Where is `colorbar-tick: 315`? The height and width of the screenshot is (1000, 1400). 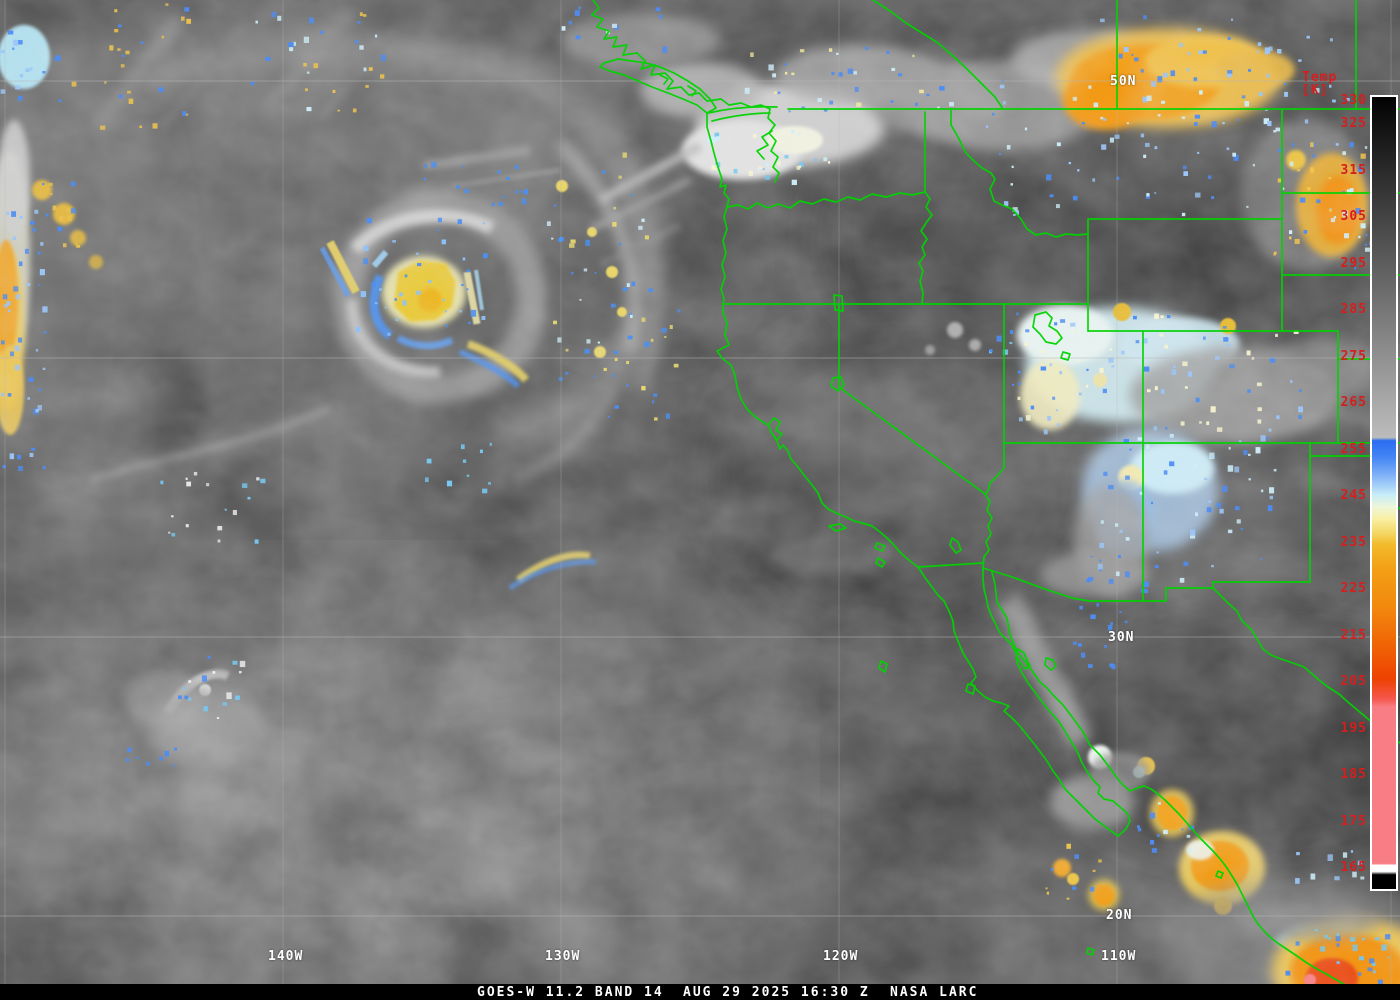 colorbar-tick: 315 is located at coordinates (1353, 170).